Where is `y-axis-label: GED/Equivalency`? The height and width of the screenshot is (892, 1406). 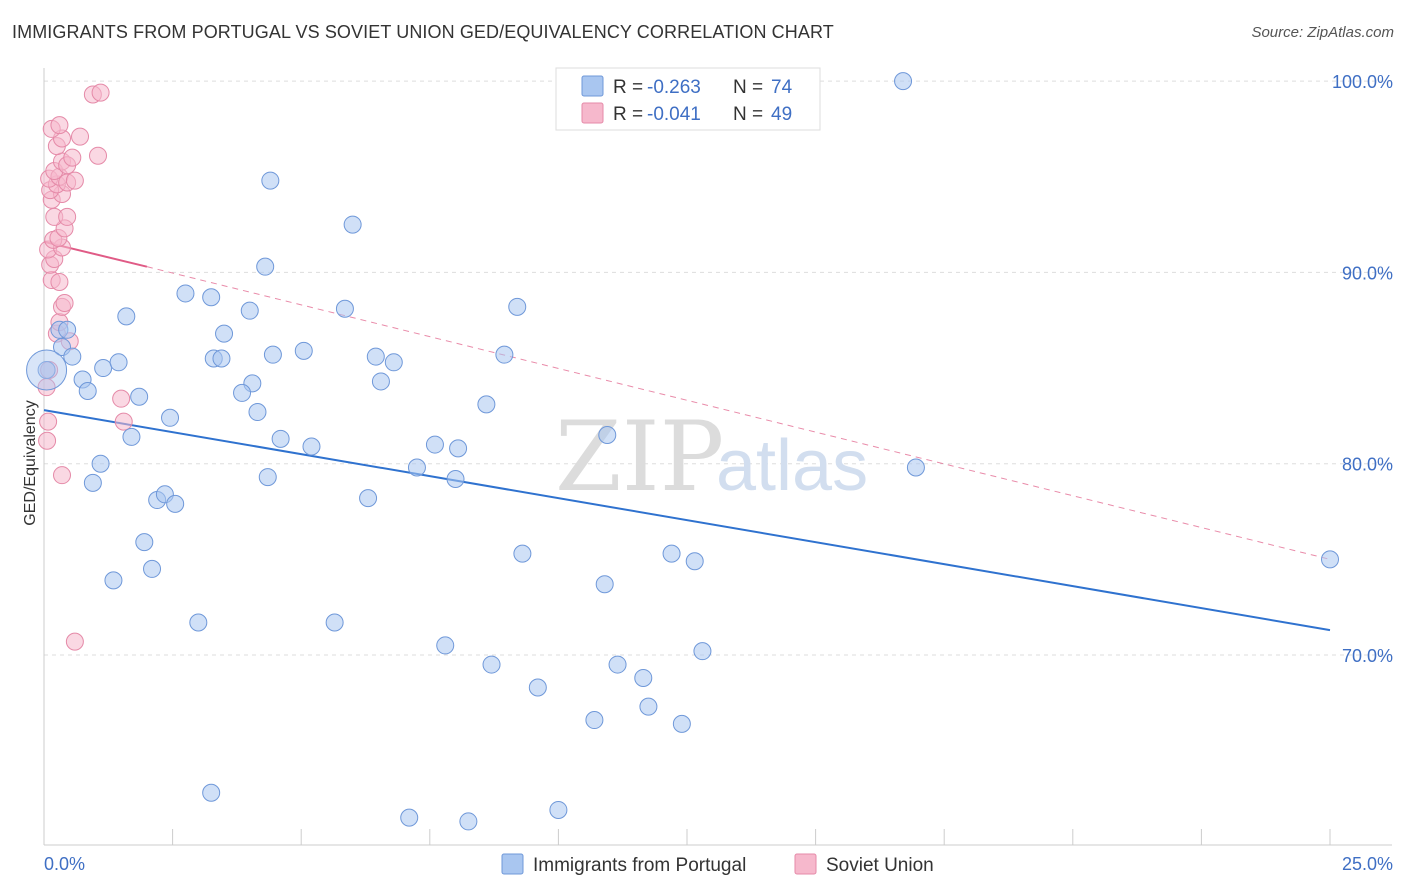 y-axis-label: GED/Equivalency is located at coordinates (30, 462).